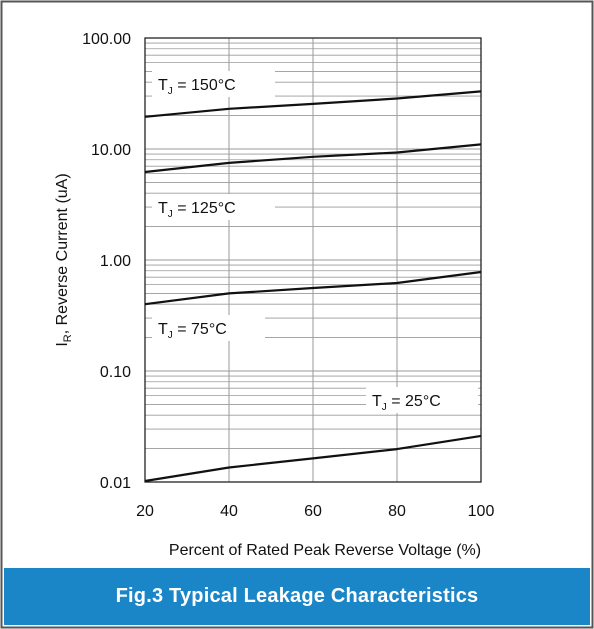 Image resolution: width=594 pixels, height=629 pixels. Describe the element at coordinates (115, 372) in the screenshot. I see `y-tick-label: 0.10` at that location.